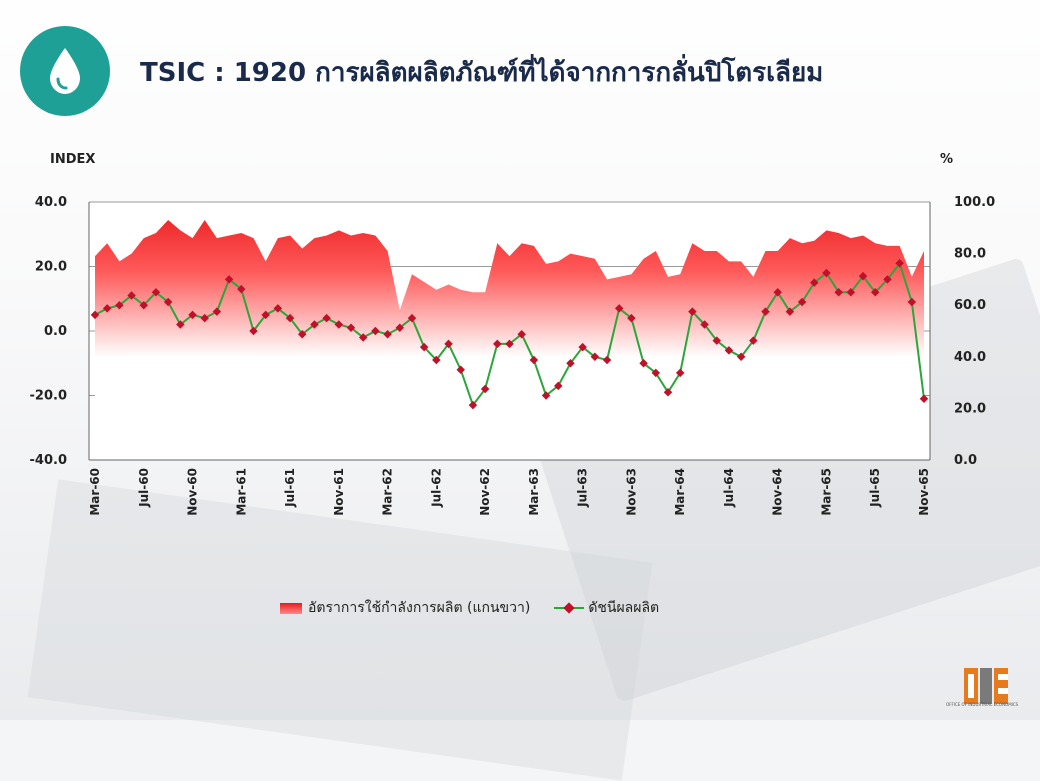 The image size is (1040, 781). What do you see at coordinates (73, 159) in the screenshot?
I see `left-axis-unit: INDEX` at bounding box center [73, 159].